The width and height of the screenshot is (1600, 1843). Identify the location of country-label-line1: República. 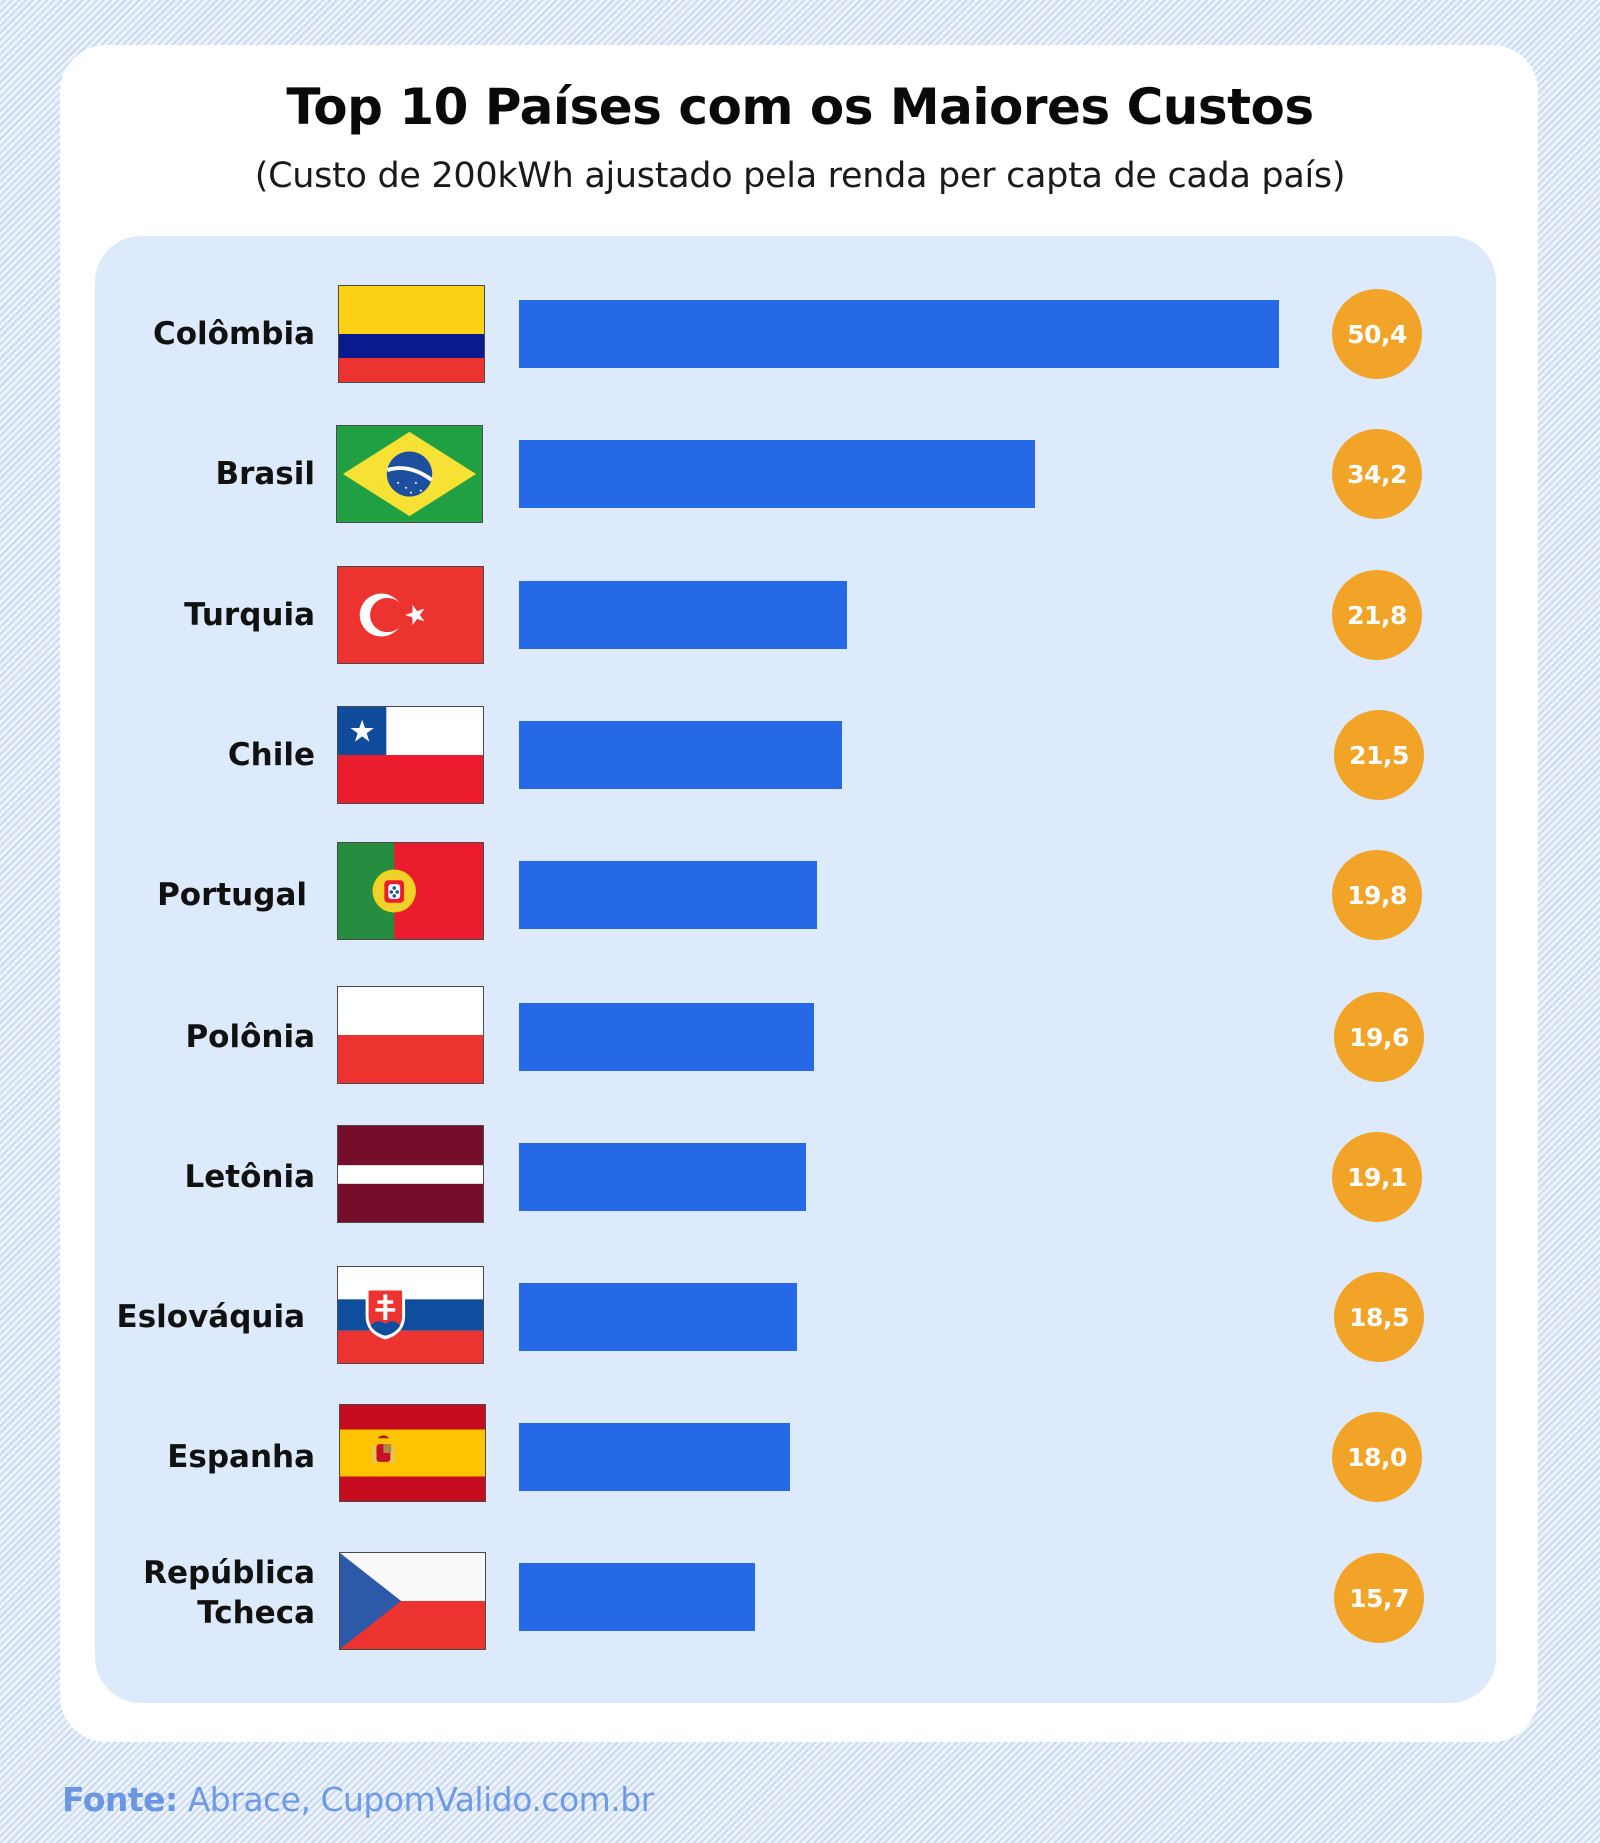
(229, 1573).